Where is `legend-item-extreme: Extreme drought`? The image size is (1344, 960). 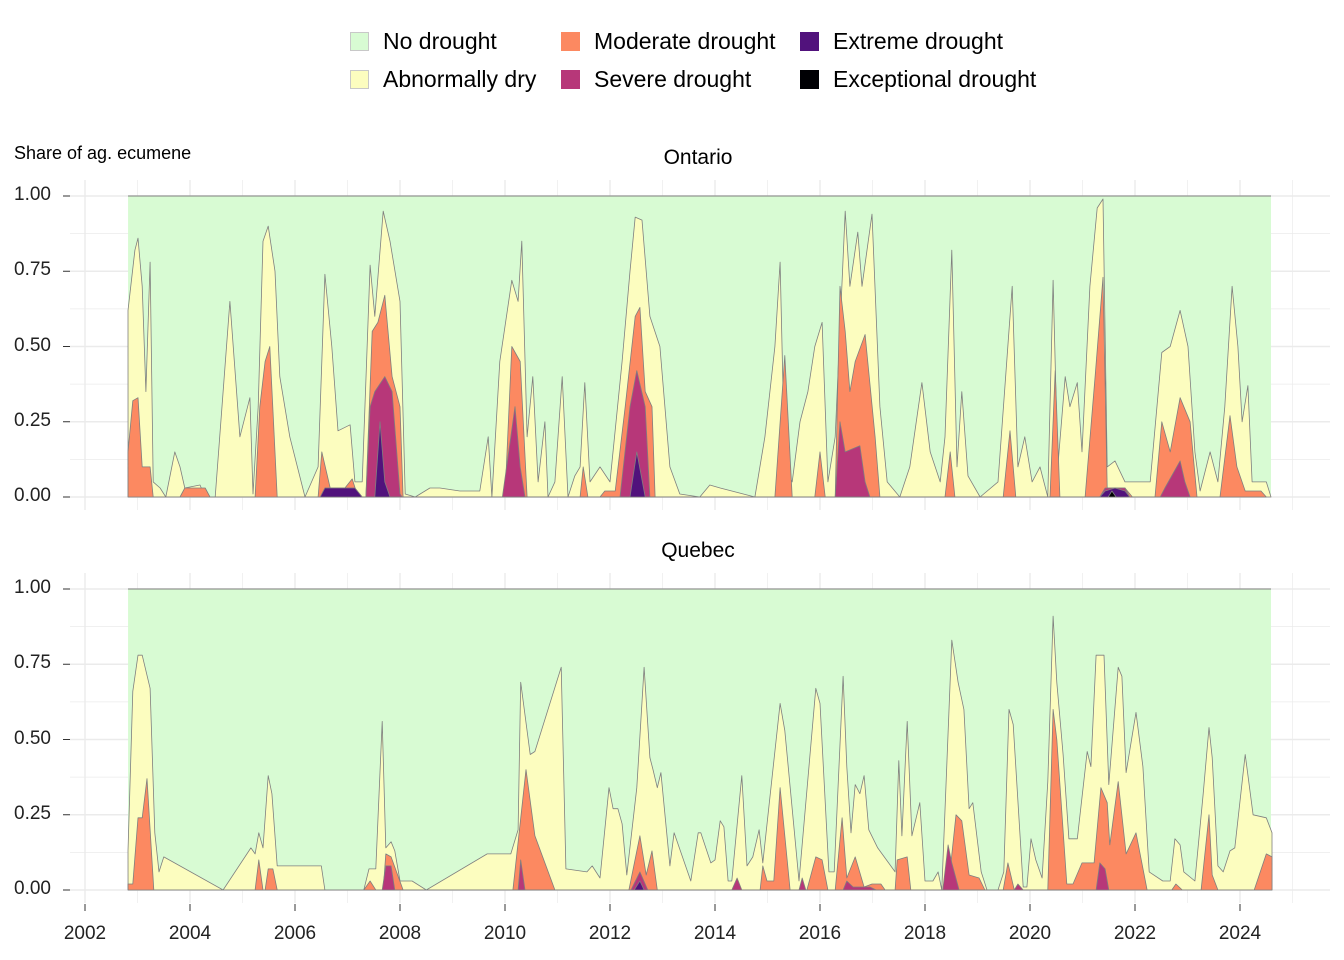 legend-item-extreme: Extreme drought is located at coordinates (901, 41).